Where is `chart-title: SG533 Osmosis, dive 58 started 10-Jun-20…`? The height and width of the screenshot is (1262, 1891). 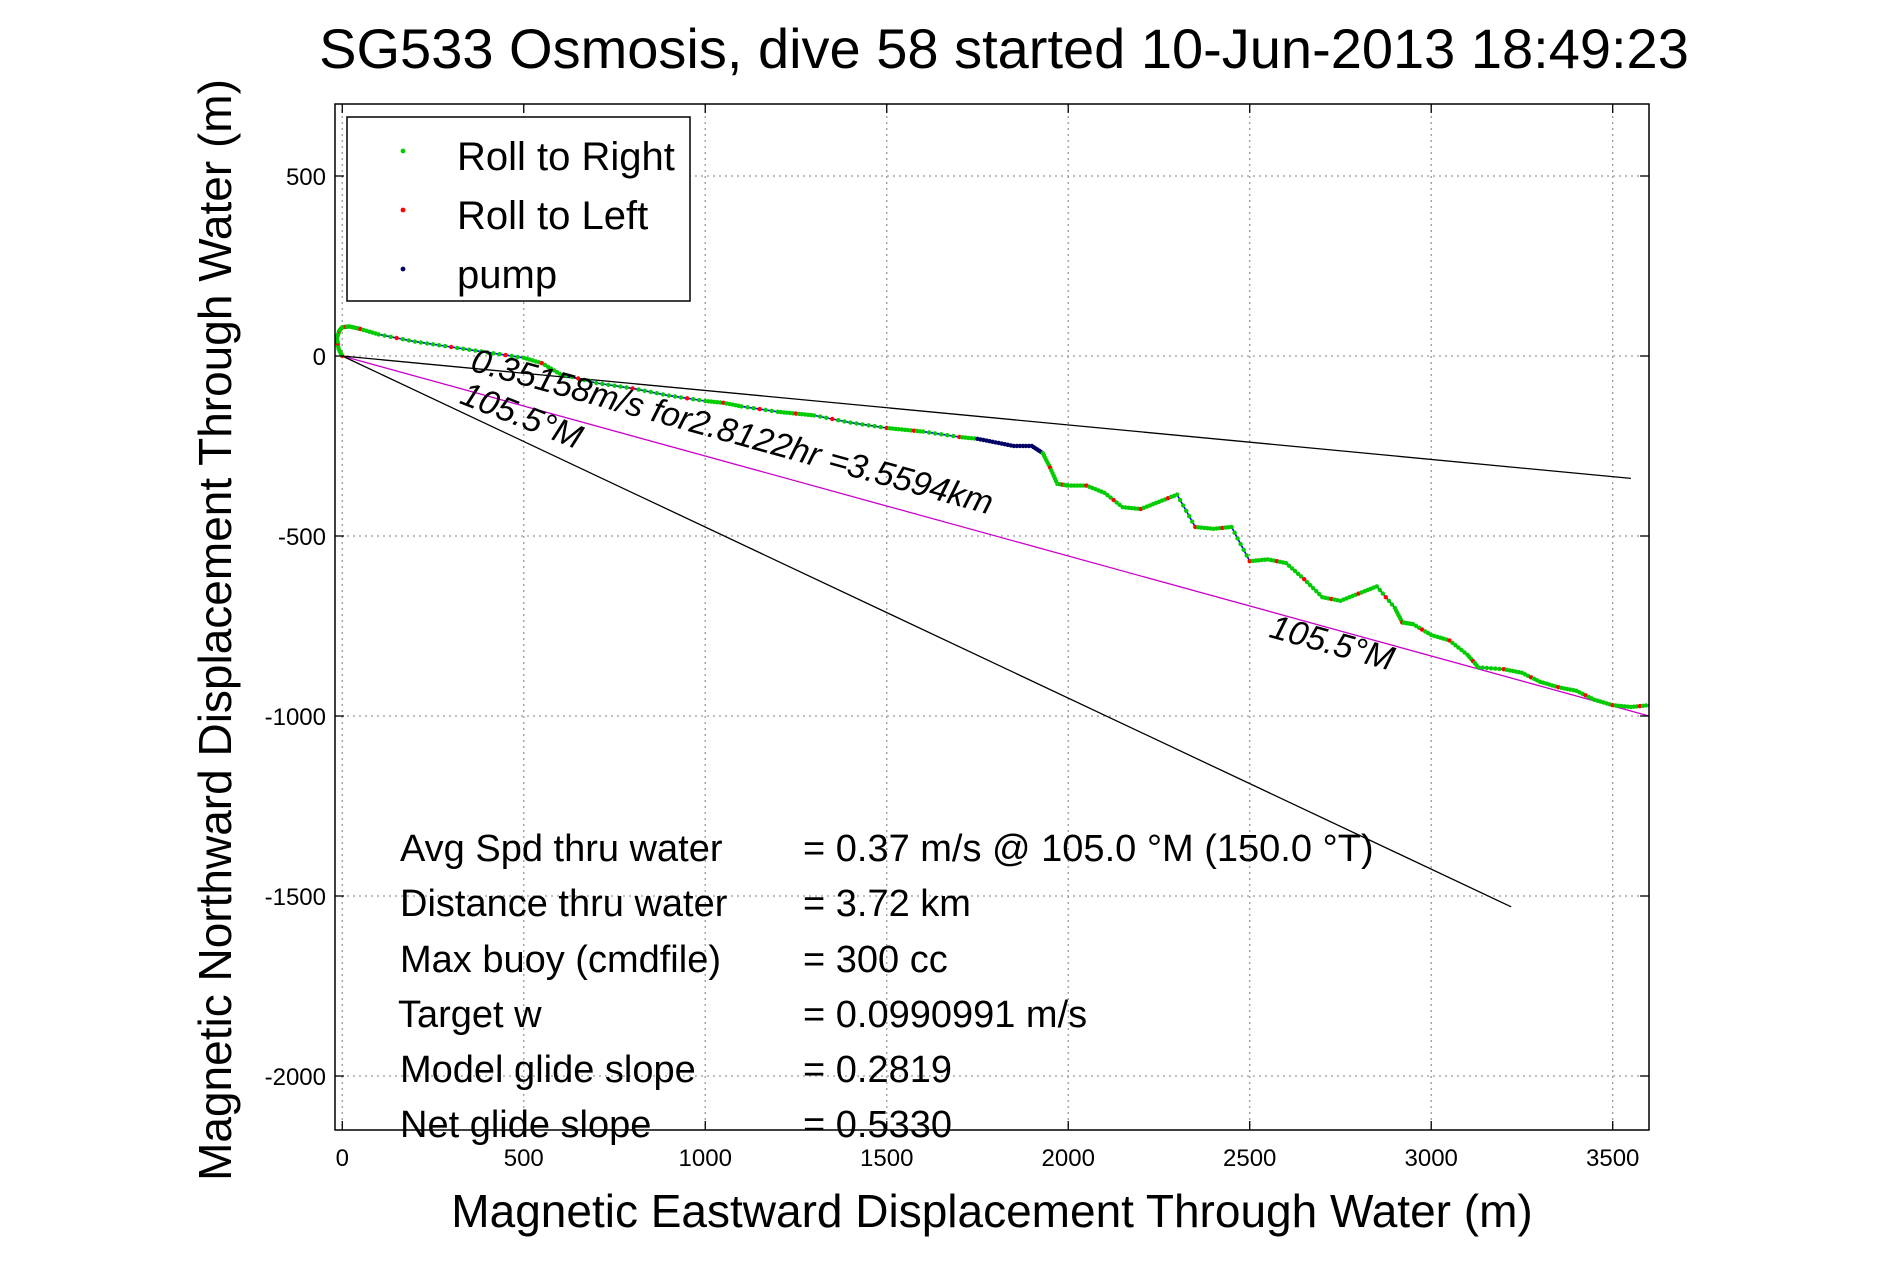
chart-title: SG533 Osmosis, dive 58 started 10-Jun-20… is located at coordinates (1004, 48).